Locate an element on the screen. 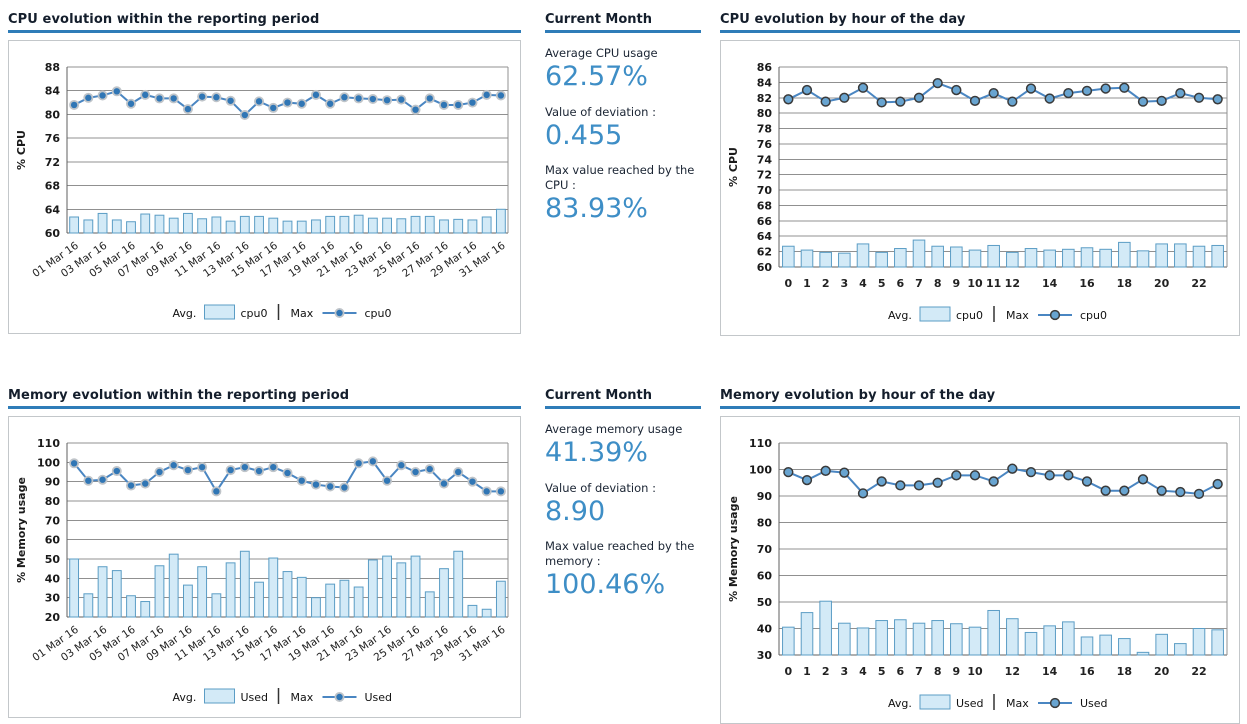 This screenshot has width=1247, height=724. legend-avg-series: Used is located at coordinates (970, 703).